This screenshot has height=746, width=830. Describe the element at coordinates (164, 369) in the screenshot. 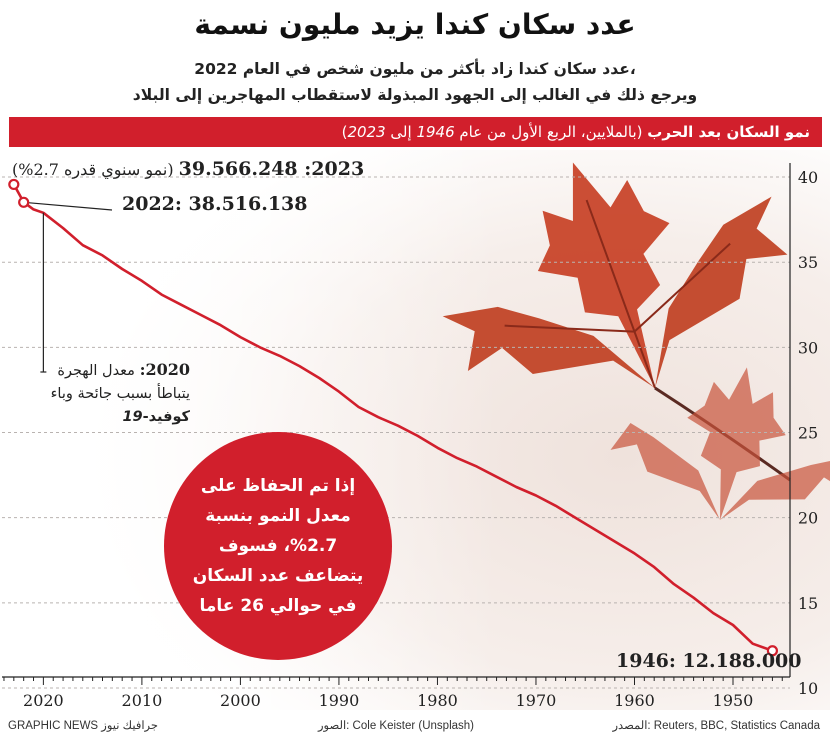

I see `note-2020-year: 2020:` at that location.